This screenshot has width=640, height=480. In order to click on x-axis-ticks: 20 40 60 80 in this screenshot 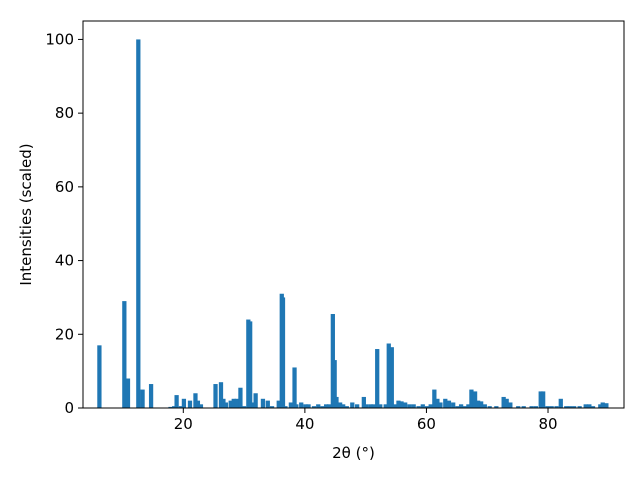, I will do `click(366, 420)`.